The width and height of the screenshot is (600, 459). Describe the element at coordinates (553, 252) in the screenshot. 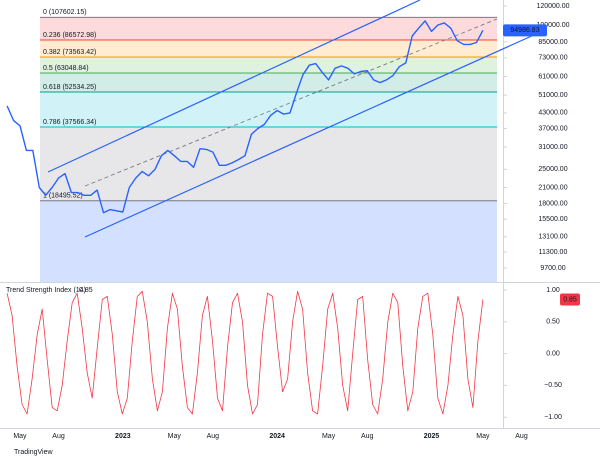

I see `y-tick-label: 11300.00` at that location.